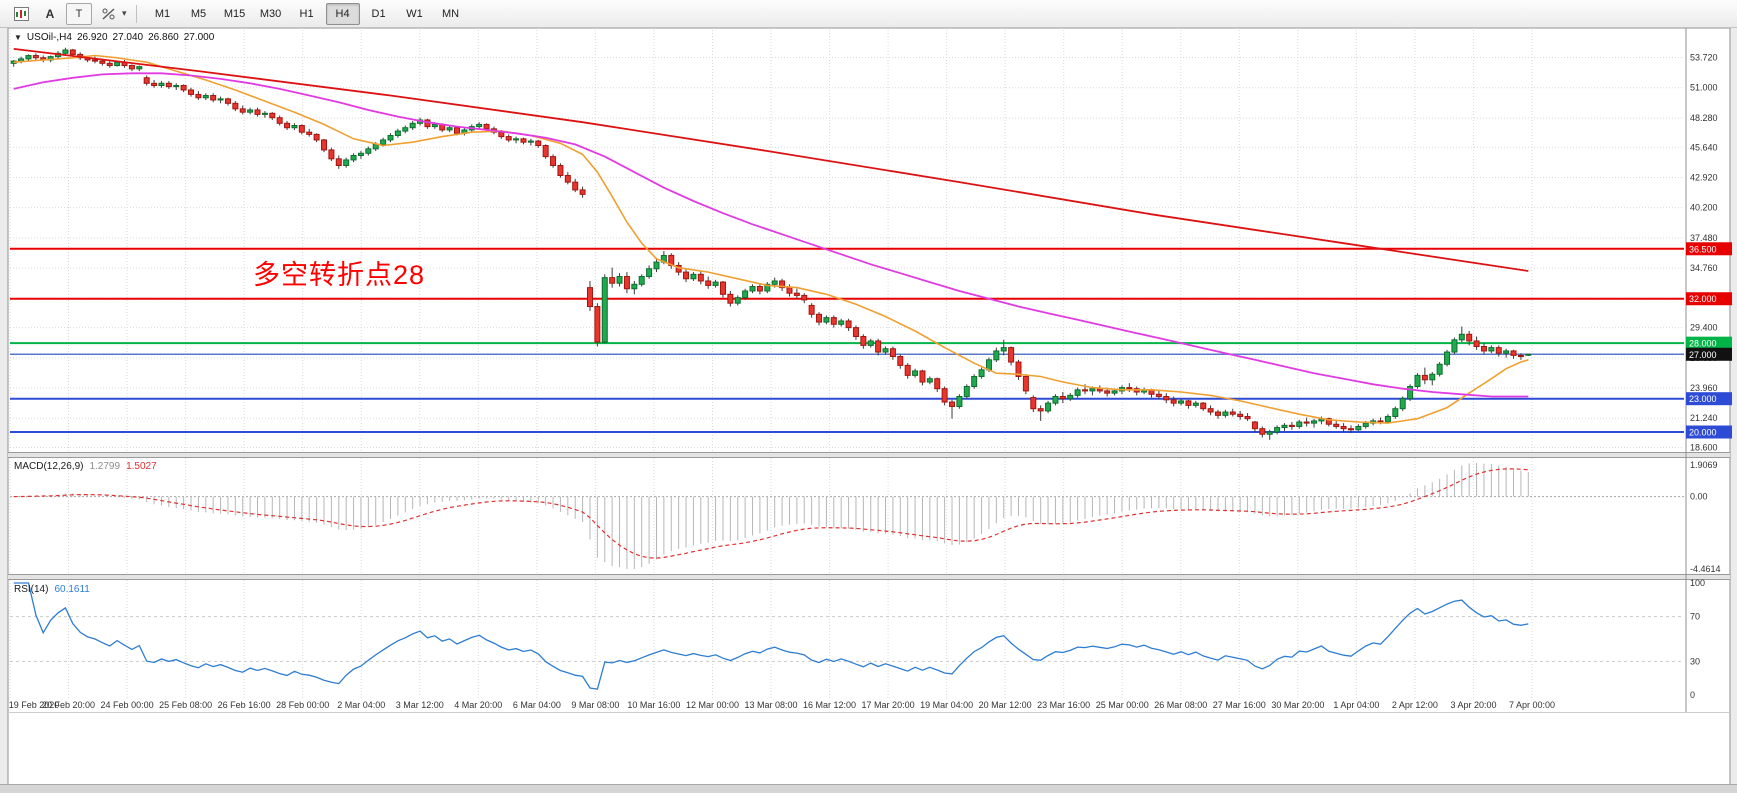  I want to click on svg-text: 20 Feb 20:00, so click(68, 705).